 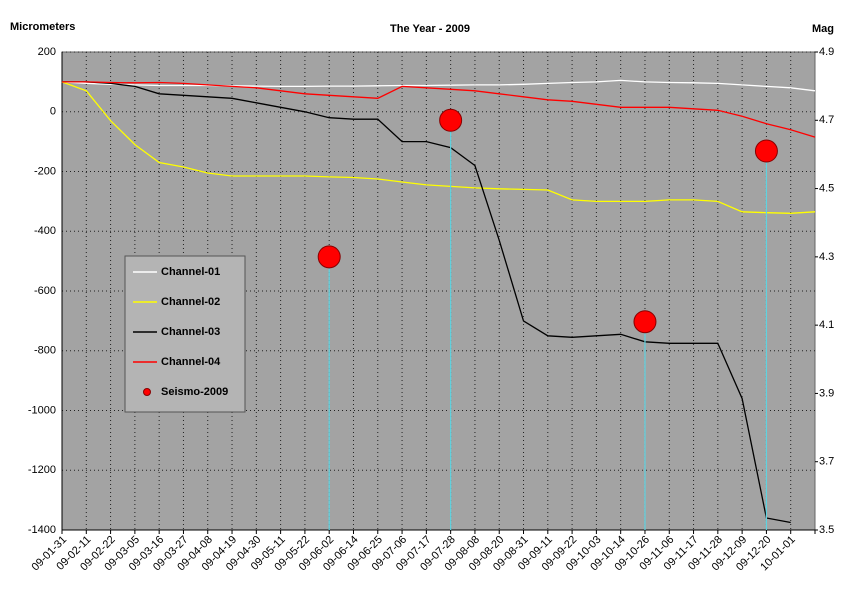 I want to click on y-axis-label: Micrometers, so click(x=42, y=27).